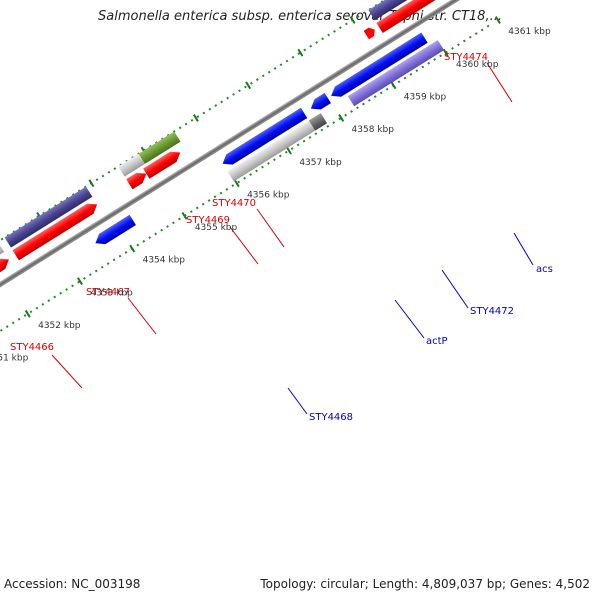 The height and width of the screenshot is (600, 600). What do you see at coordinates (111, 293) in the screenshot?
I see `kbp-tick-label: 4353 kbp` at bounding box center [111, 293].